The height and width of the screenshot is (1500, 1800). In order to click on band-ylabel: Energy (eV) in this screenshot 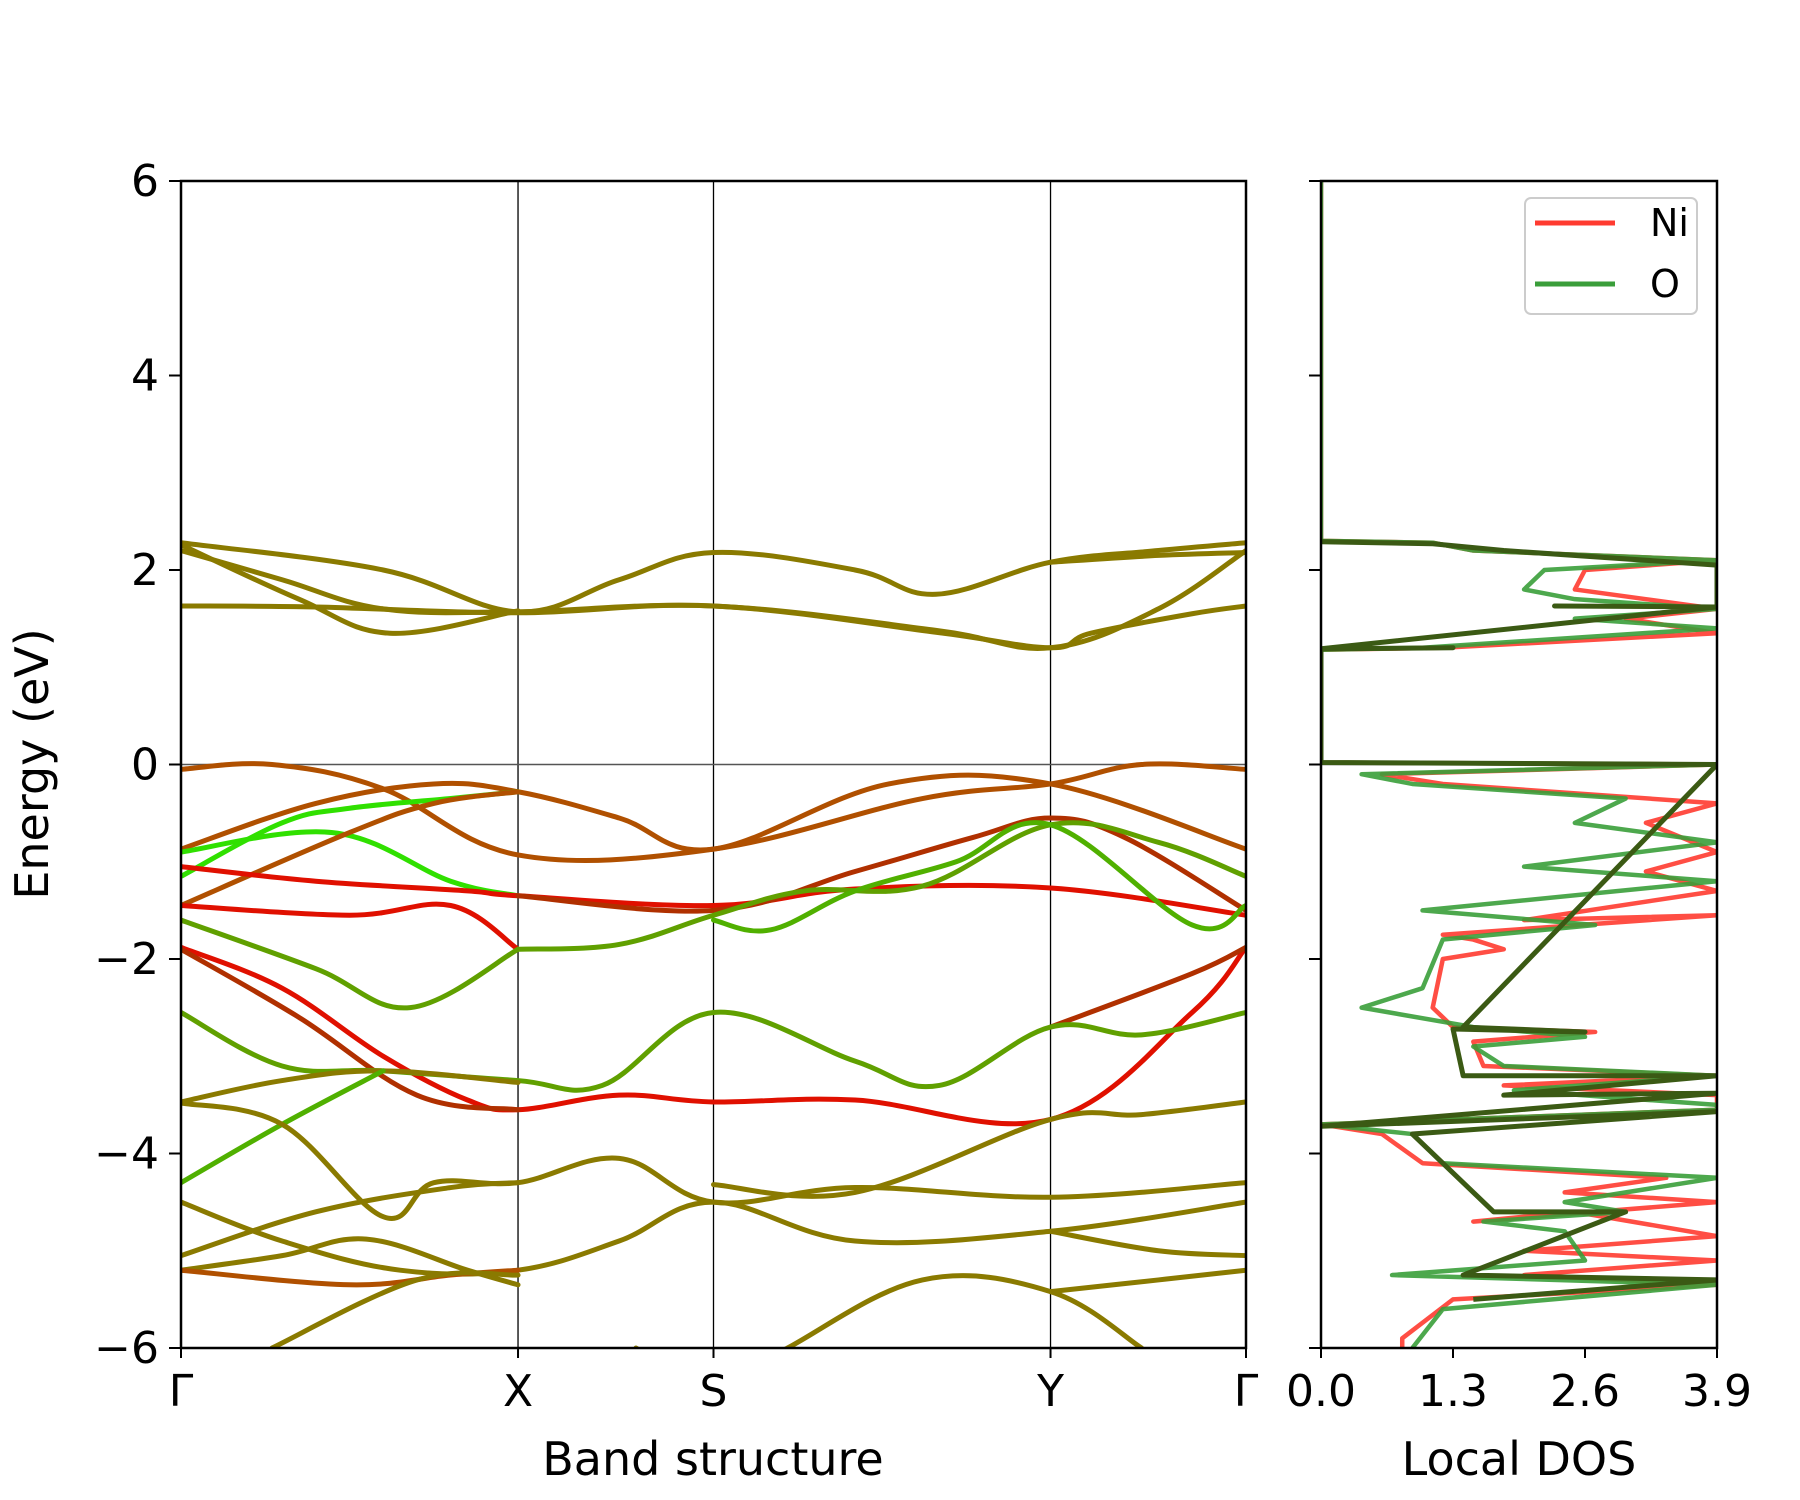, I will do `click(32, 763)`.